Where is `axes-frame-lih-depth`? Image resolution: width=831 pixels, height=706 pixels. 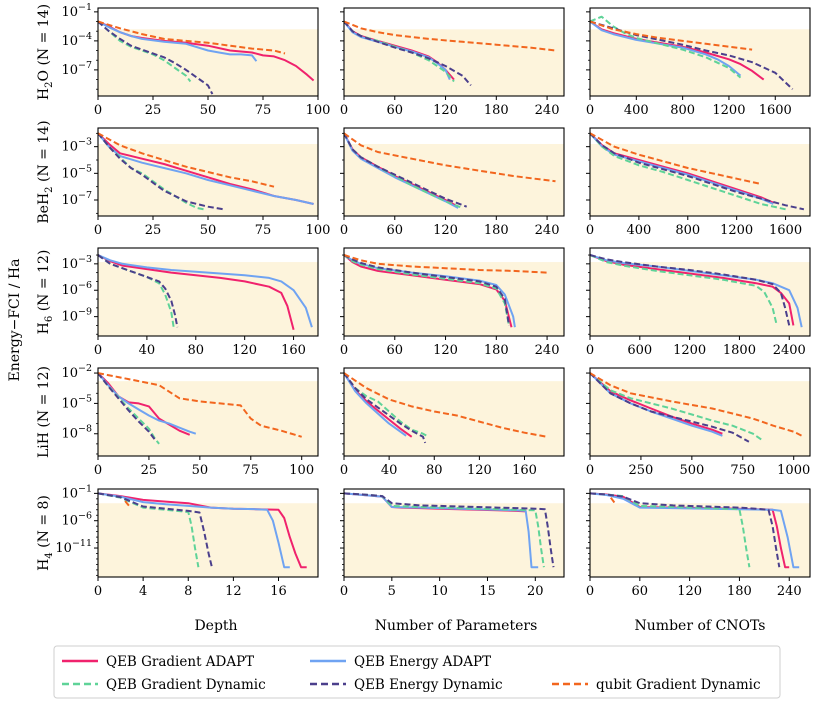
axes-frame-lih-depth is located at coordinates (208, 412).